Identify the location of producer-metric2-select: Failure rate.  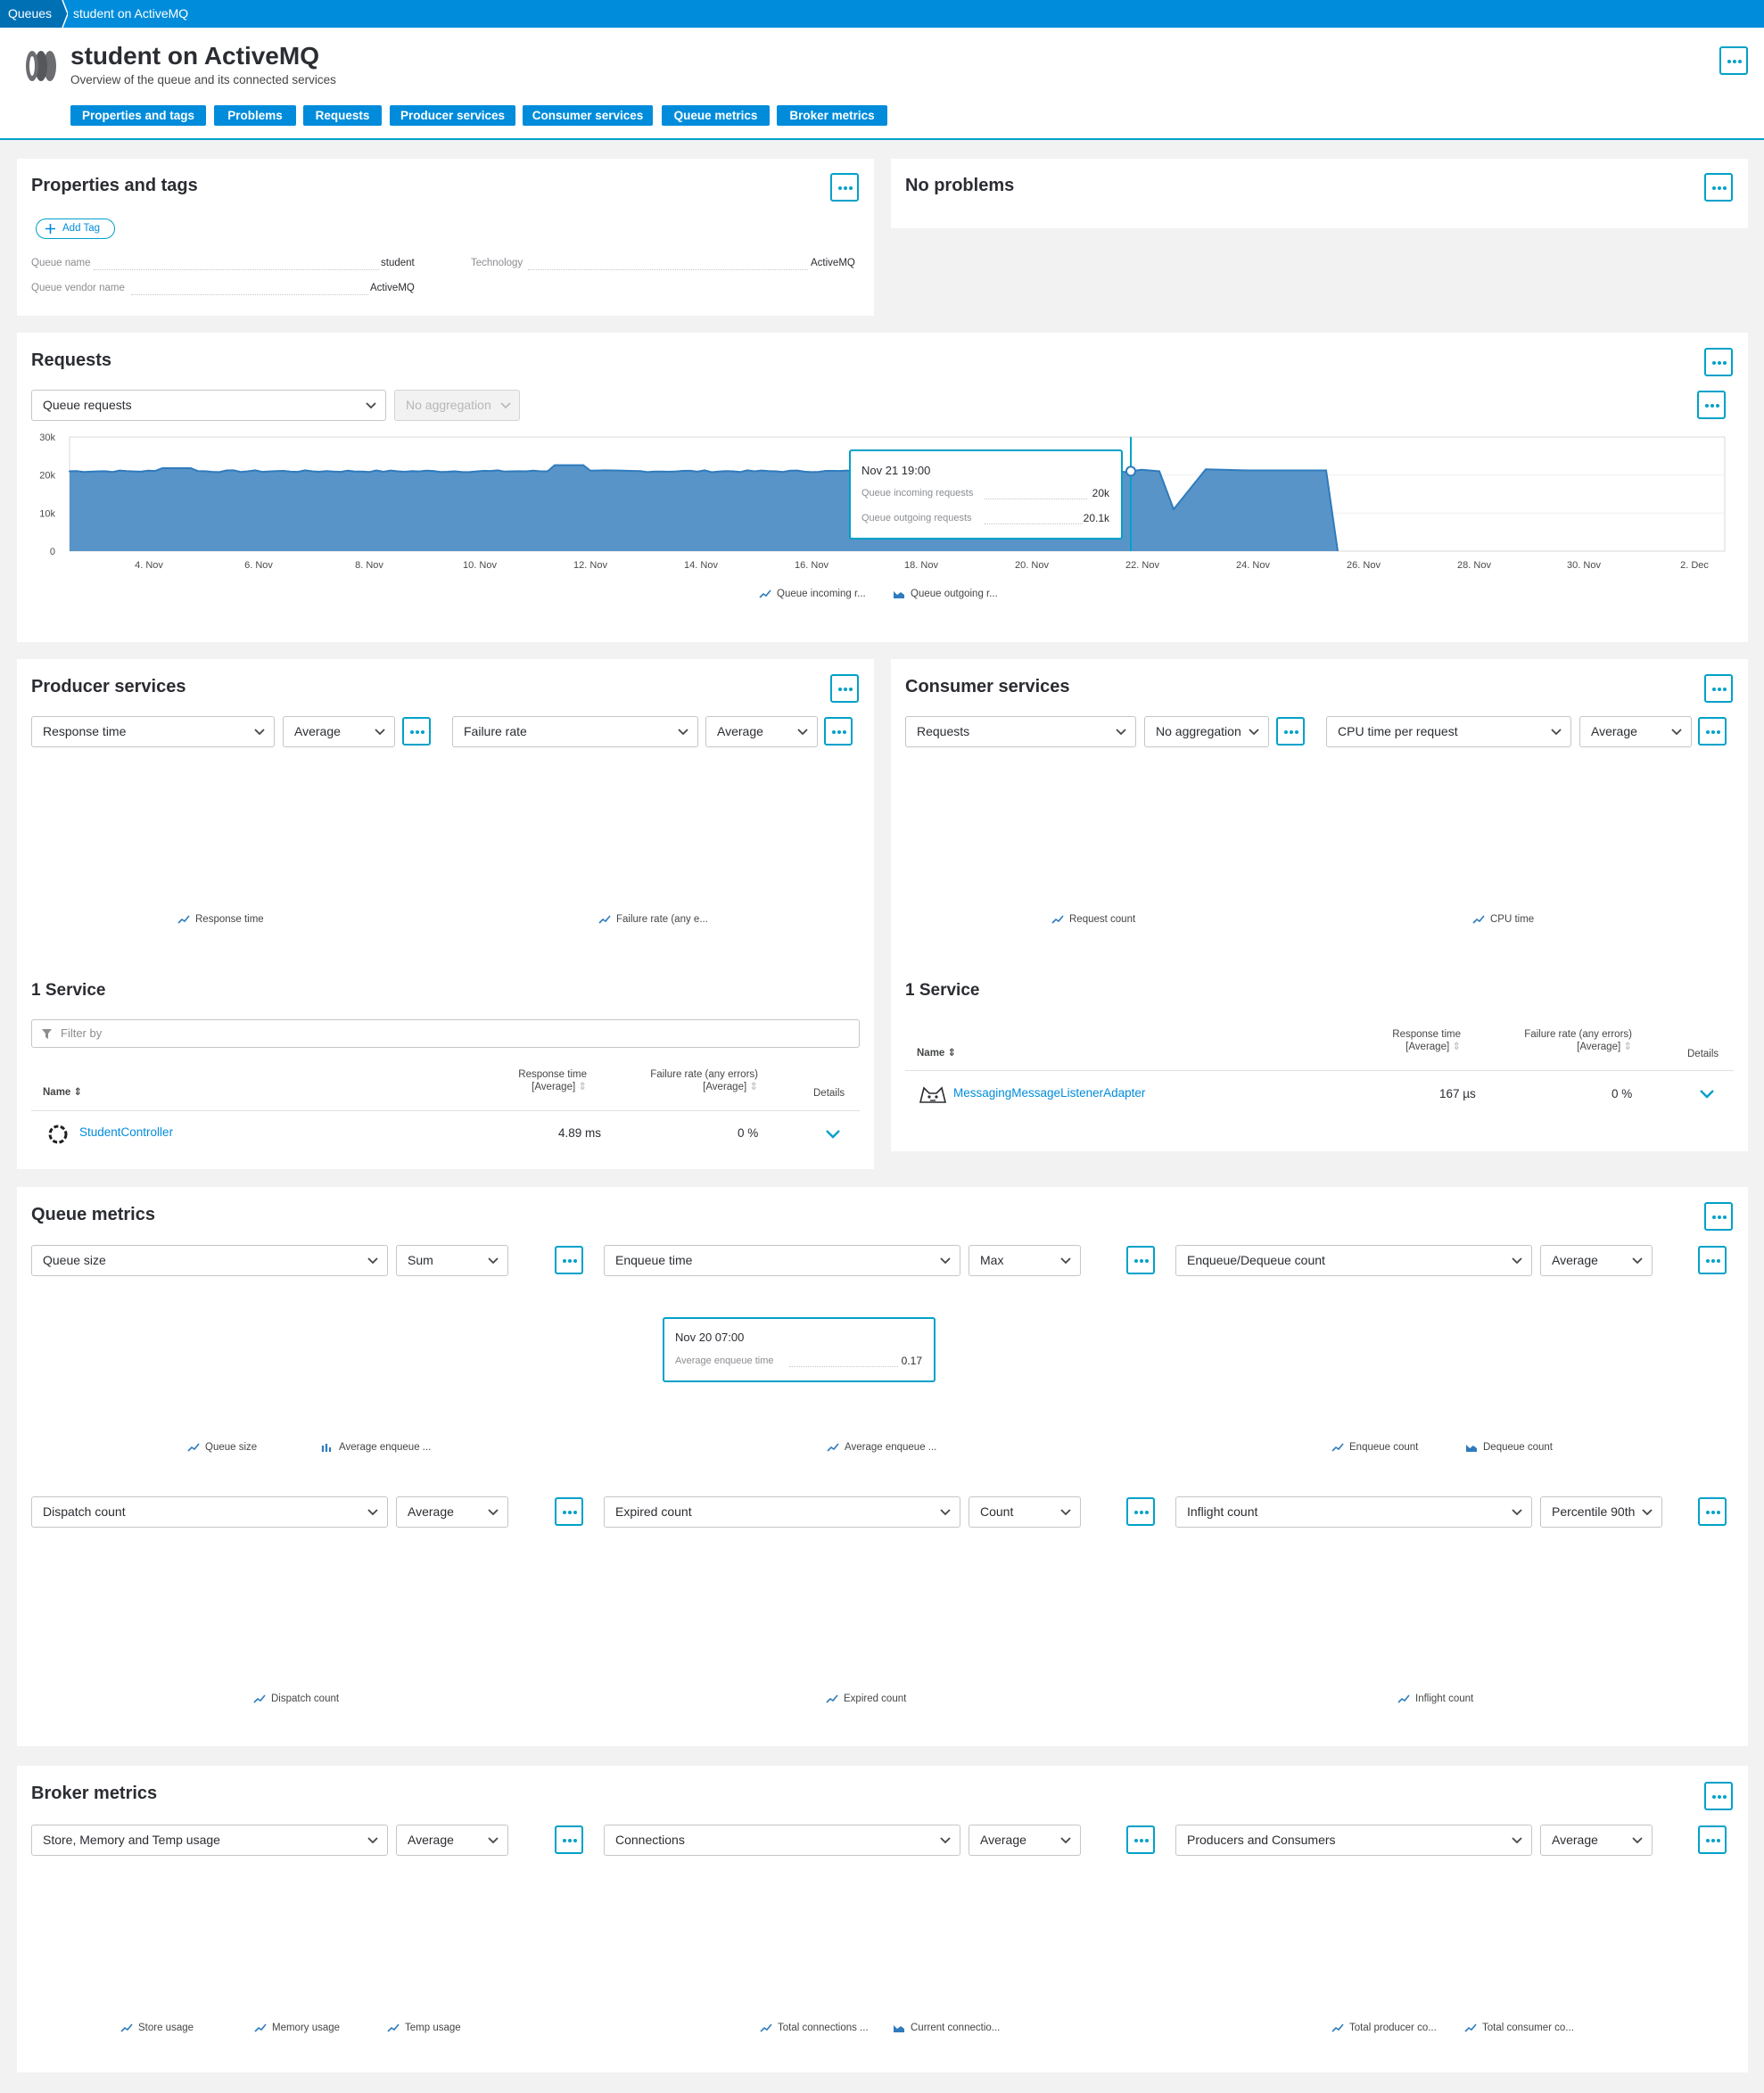
(575, 731).